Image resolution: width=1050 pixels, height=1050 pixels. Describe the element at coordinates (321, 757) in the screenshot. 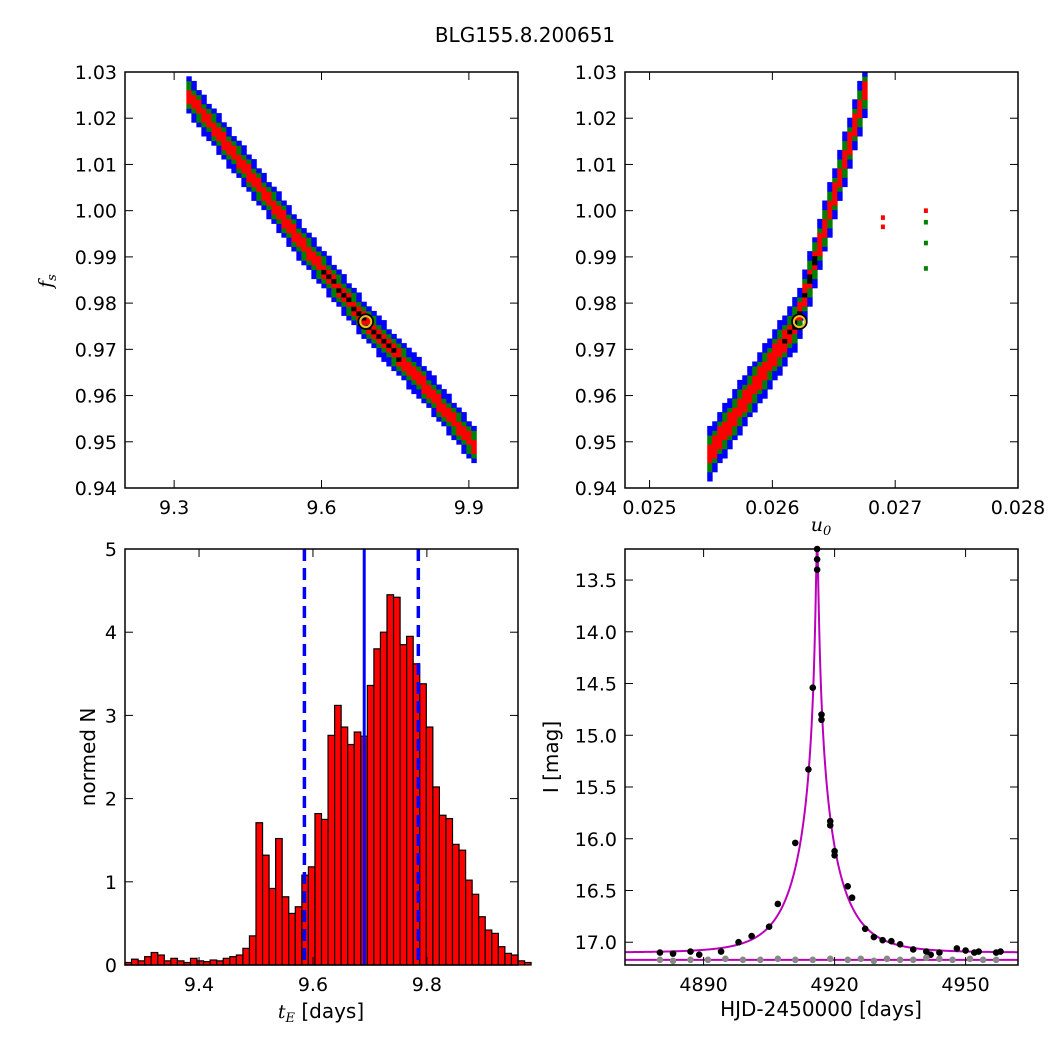

I see `p3-frame` at that location.